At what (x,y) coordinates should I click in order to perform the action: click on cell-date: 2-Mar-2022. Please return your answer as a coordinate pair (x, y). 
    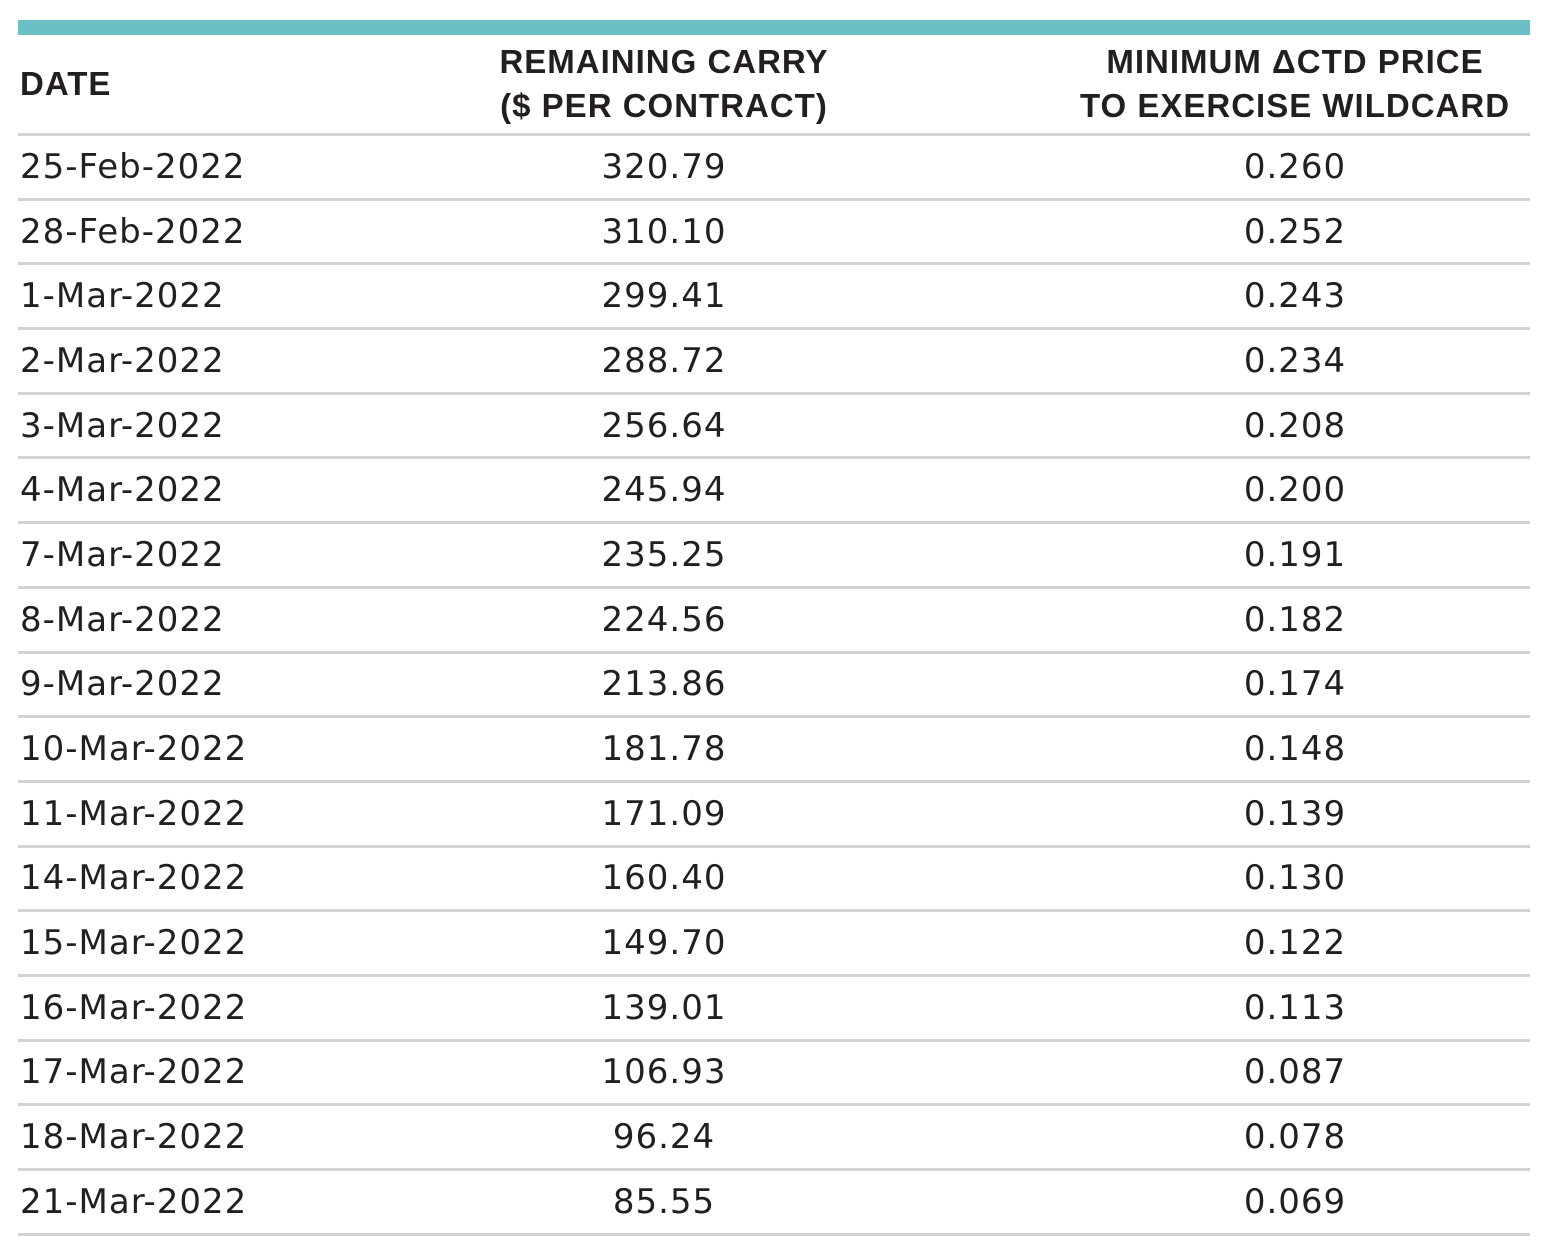
    Looking at the image, I should click on (122, 360).